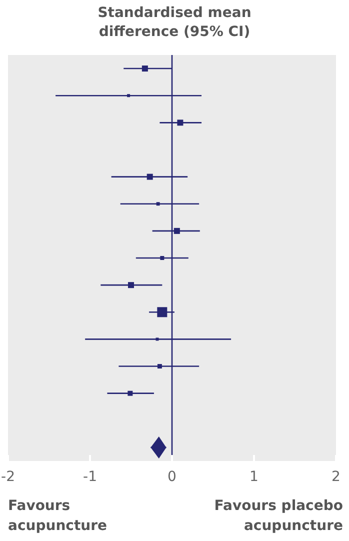  Describe the element at coordinates (174, 23) in the screenshot. I see `chart-title: Standardised mean difference (95% CI)` at that location.